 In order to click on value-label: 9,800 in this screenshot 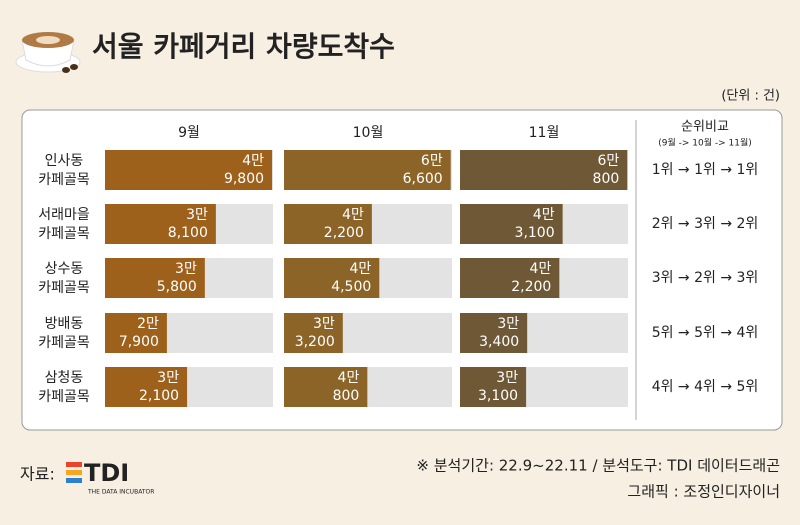, I will do `click(244, 179)`.